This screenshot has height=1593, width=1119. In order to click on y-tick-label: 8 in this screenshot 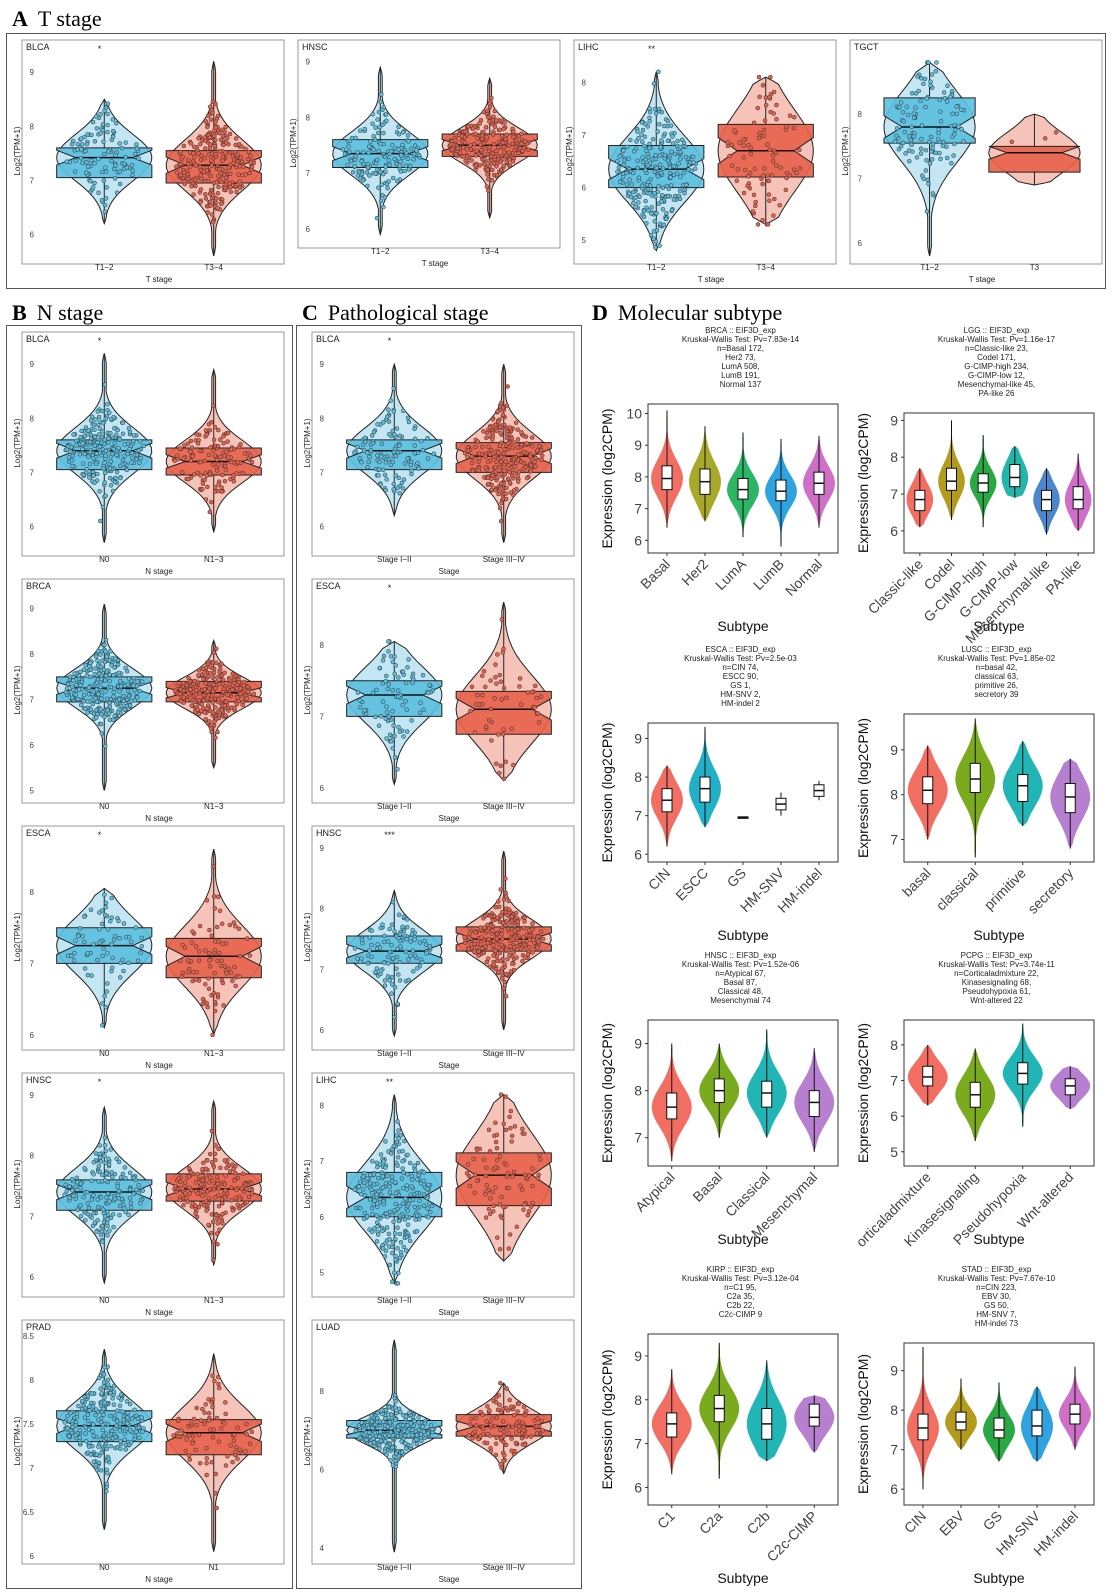, I will do `click(322, 418)`.